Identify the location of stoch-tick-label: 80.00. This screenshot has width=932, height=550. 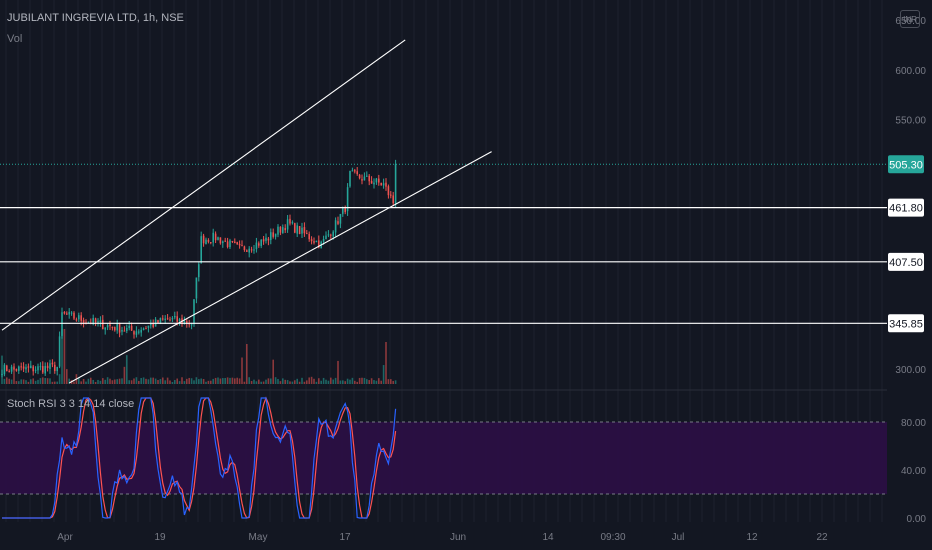
(913, 423).